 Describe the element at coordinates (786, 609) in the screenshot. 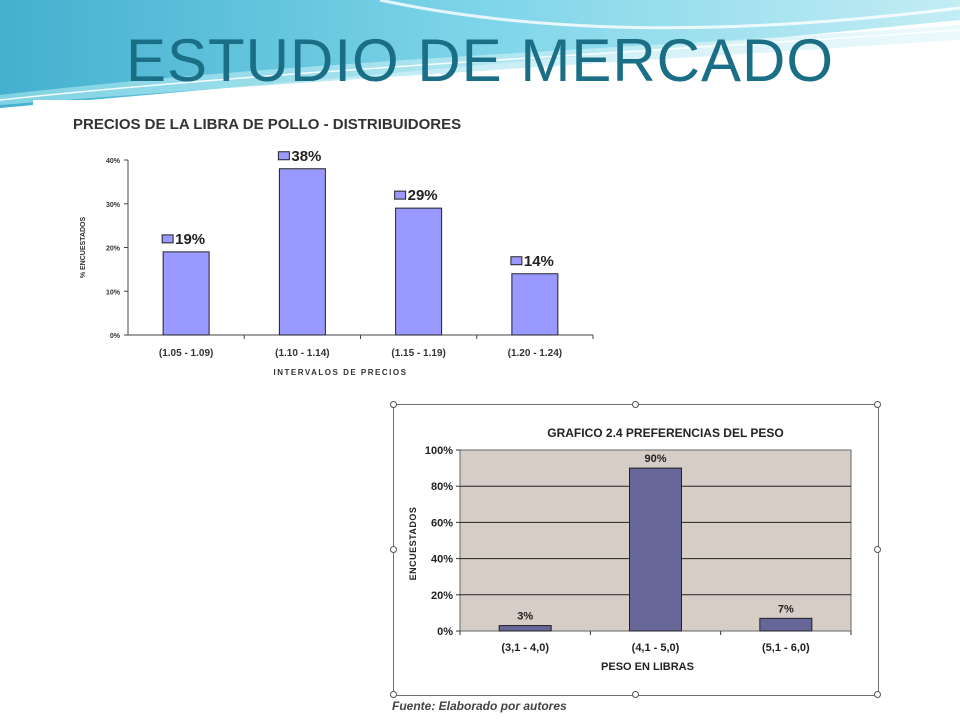

I see `chart2-data-label: 7%` at that location.